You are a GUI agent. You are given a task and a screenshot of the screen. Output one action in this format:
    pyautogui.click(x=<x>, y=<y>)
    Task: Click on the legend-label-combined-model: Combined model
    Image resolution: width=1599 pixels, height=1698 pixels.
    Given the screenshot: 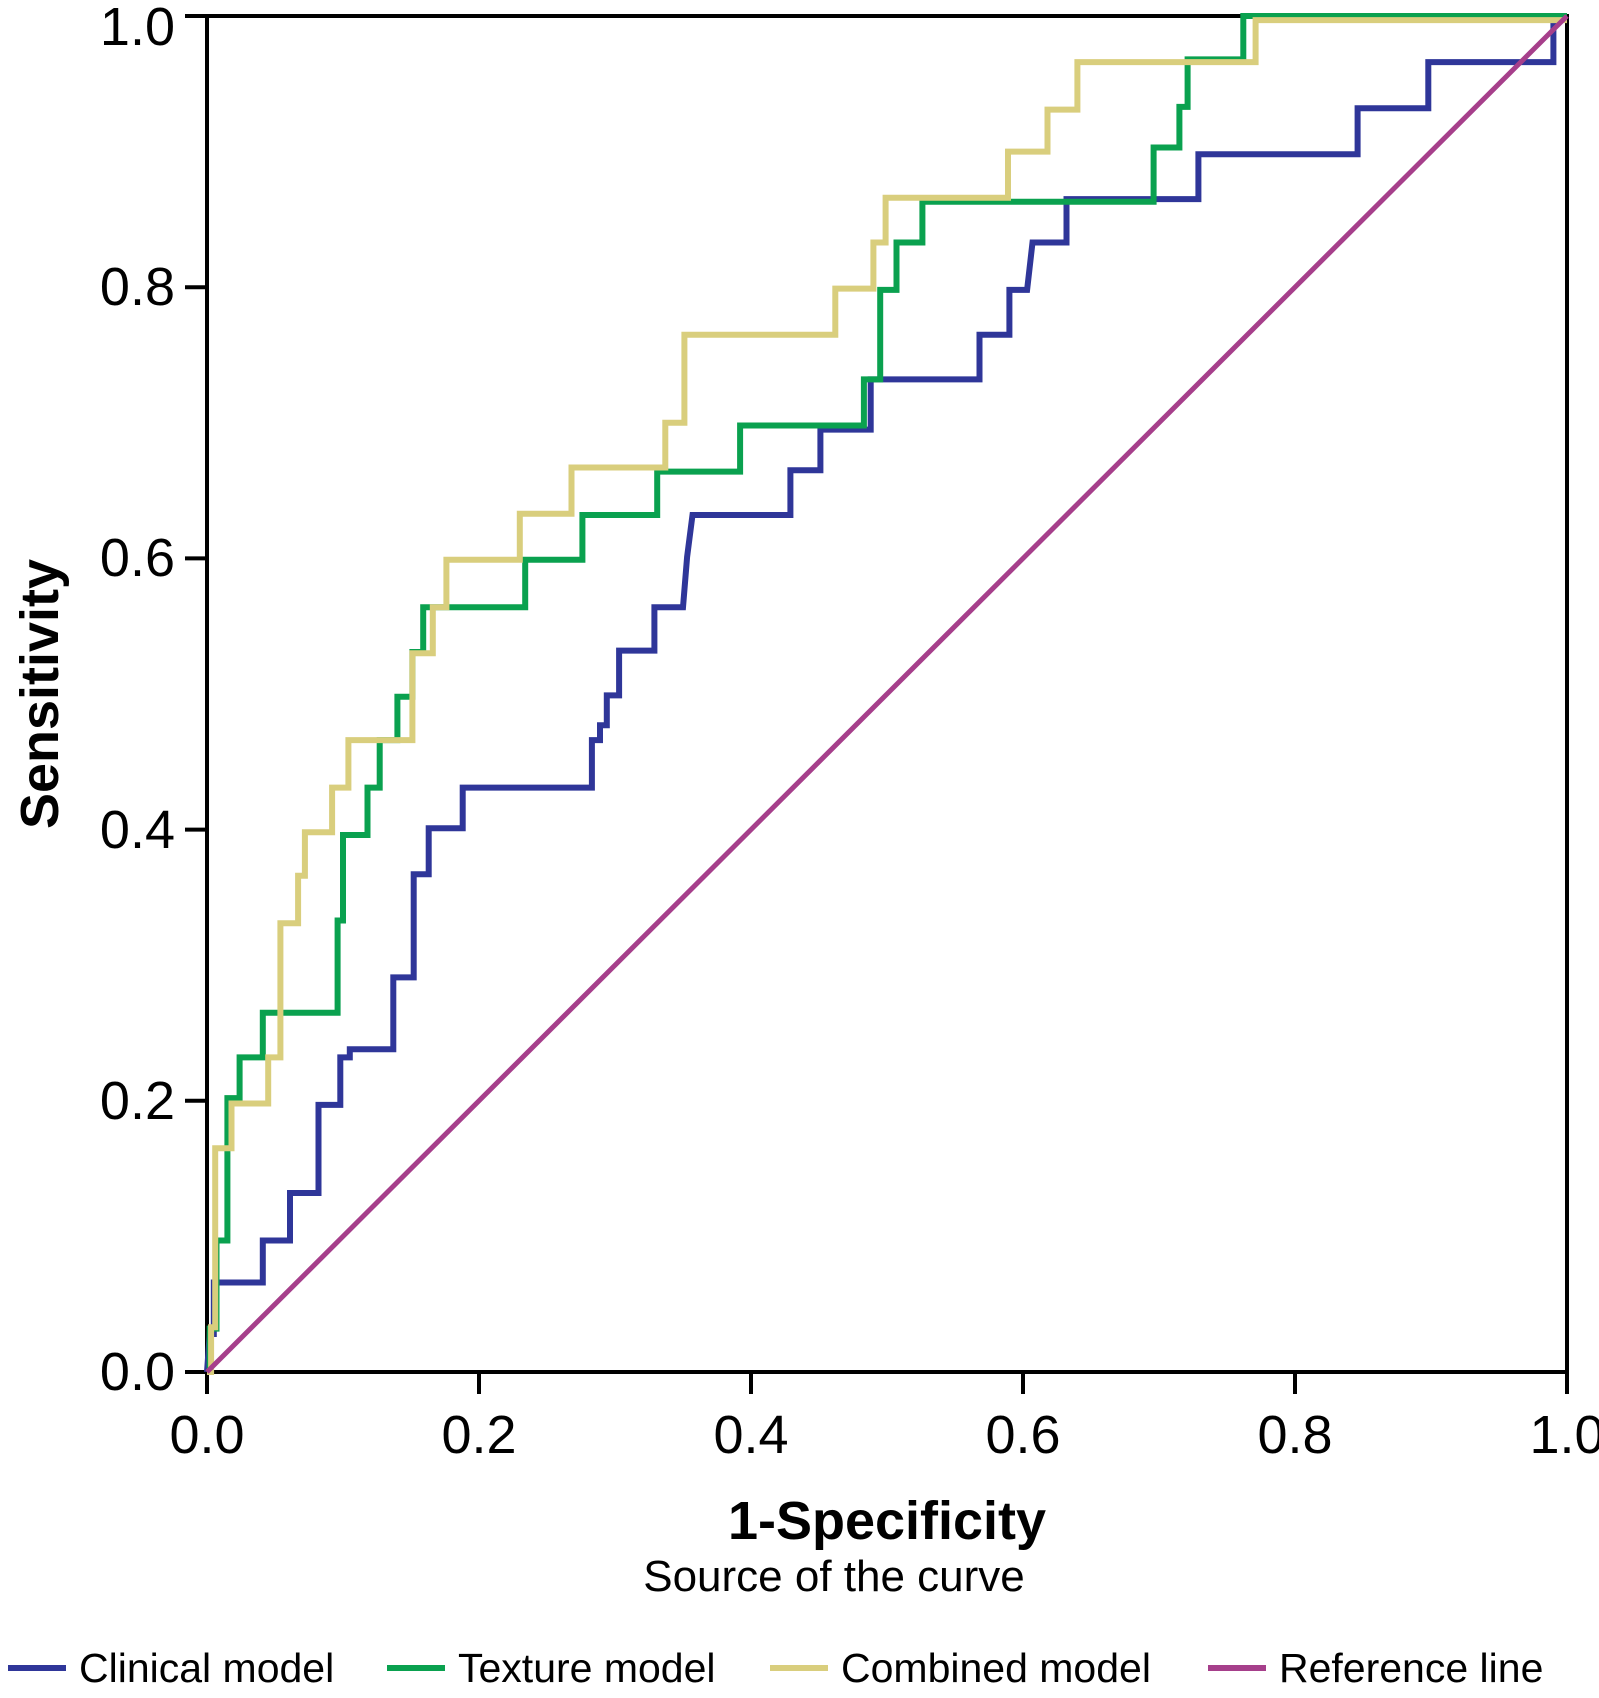 What is the action you would take?
    pyautogui.click(x=996, y=1667)
    